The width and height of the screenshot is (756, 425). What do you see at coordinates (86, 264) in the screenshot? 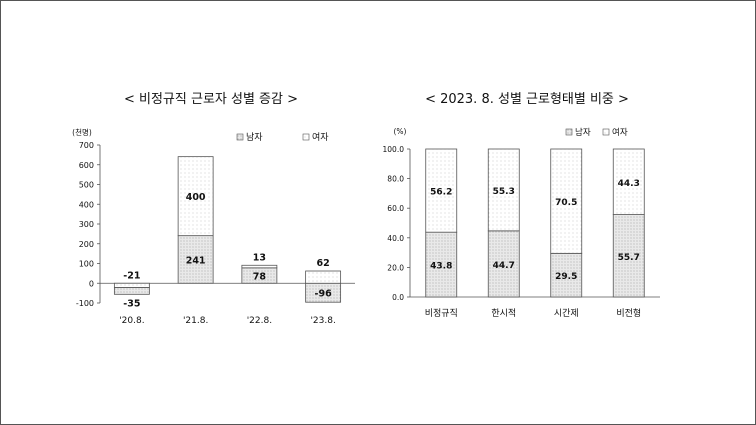
I see `y-tick-label: 100` at bounding box center [86, 264].